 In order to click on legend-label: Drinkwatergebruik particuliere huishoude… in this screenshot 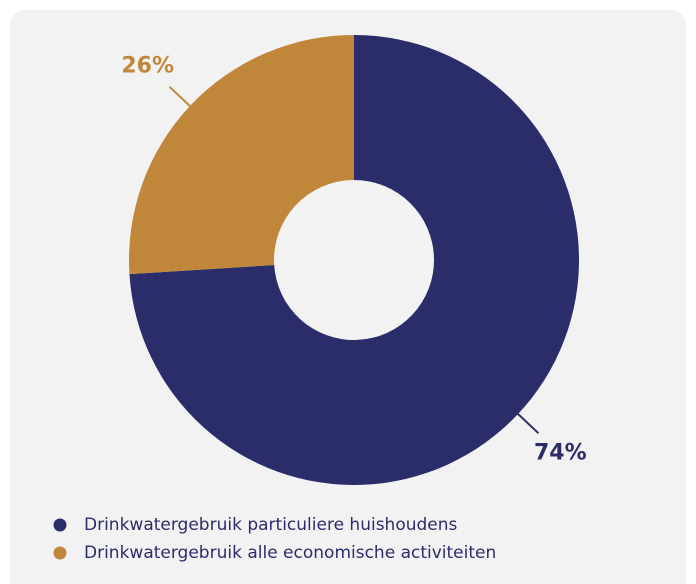, I will do `click(271, 525)`.